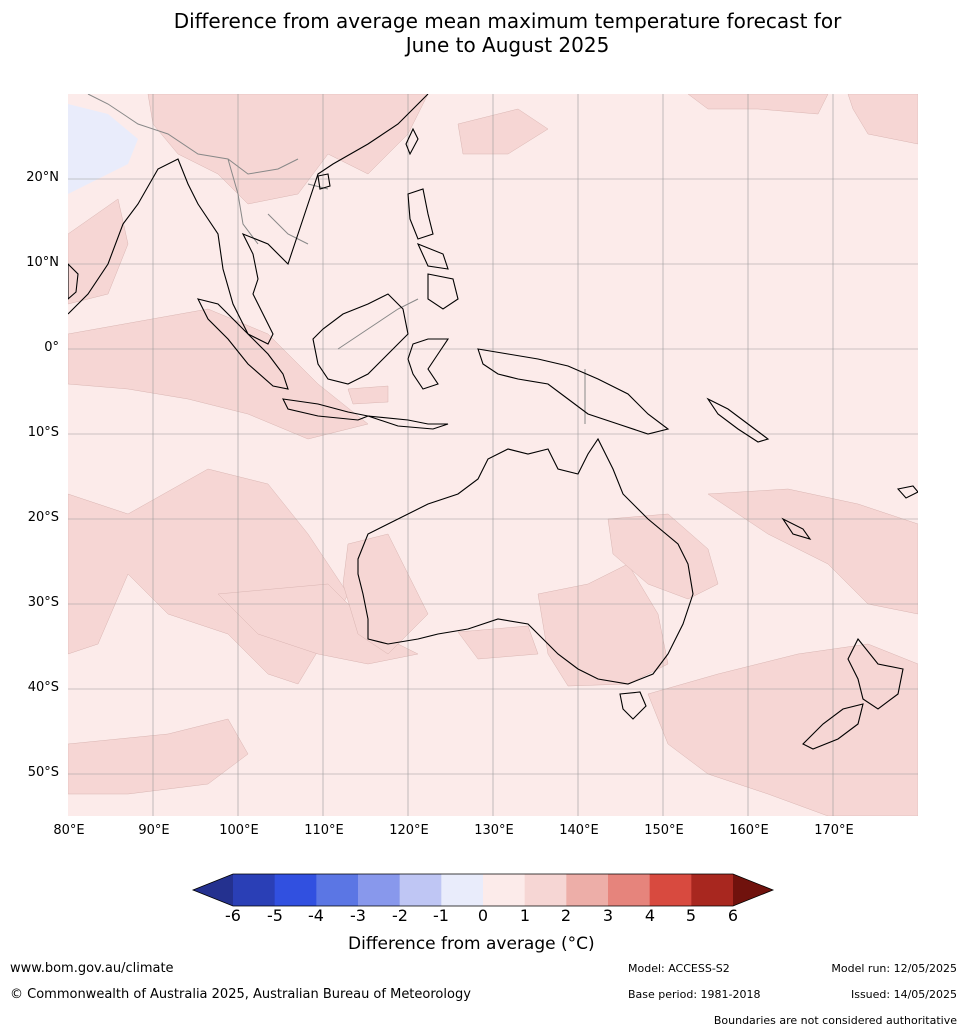  I want to click on footer-url: www.bom.gov.au/climate, so click(92, 968).